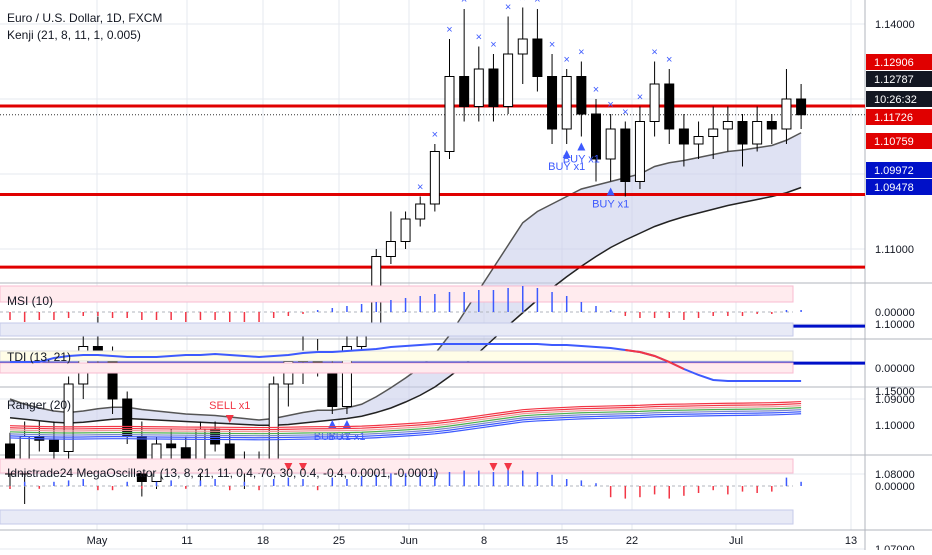 The image size is (932, 555). Describe the element at coordinates (493, 45) in the screenshot. I see `cross-marker-5: ×` at that location.